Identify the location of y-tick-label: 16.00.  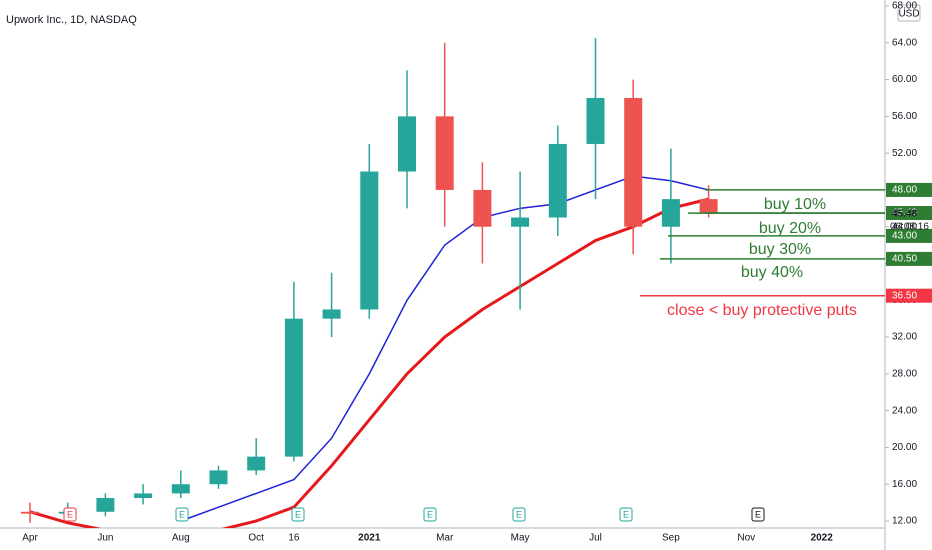
(904, 484).